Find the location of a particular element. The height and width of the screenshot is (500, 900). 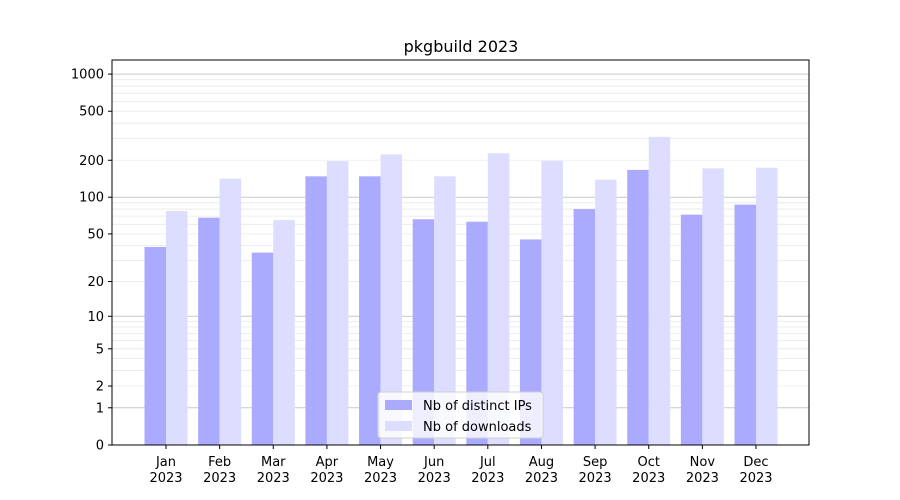

legend-label: Nb of downloads is located at coordinates (477, 427).